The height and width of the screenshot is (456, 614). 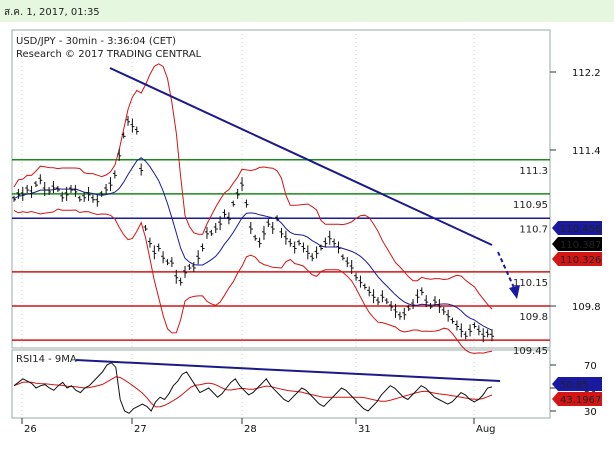 I want to click on x-tick-label-1: 27, so click(x=140, y=429).